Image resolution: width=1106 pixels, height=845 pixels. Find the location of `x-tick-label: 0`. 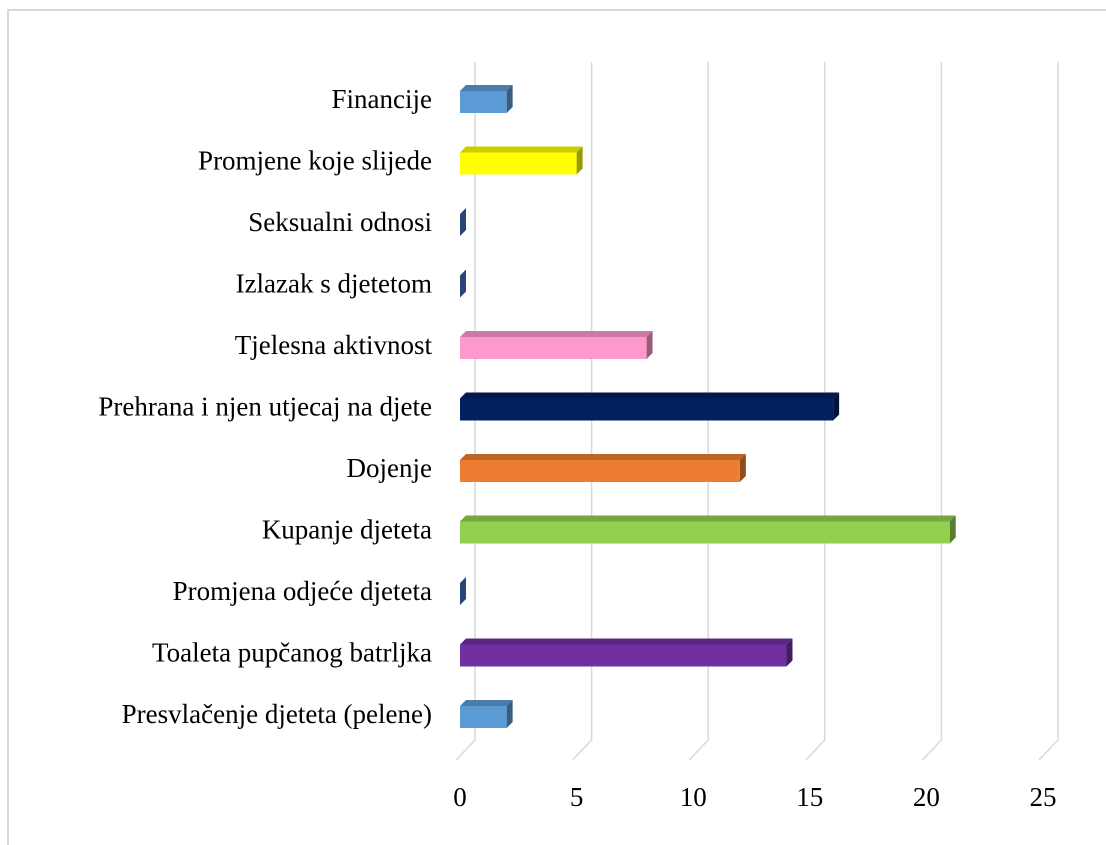

x-tick-label: 0 is located at coordinates (460, 797).